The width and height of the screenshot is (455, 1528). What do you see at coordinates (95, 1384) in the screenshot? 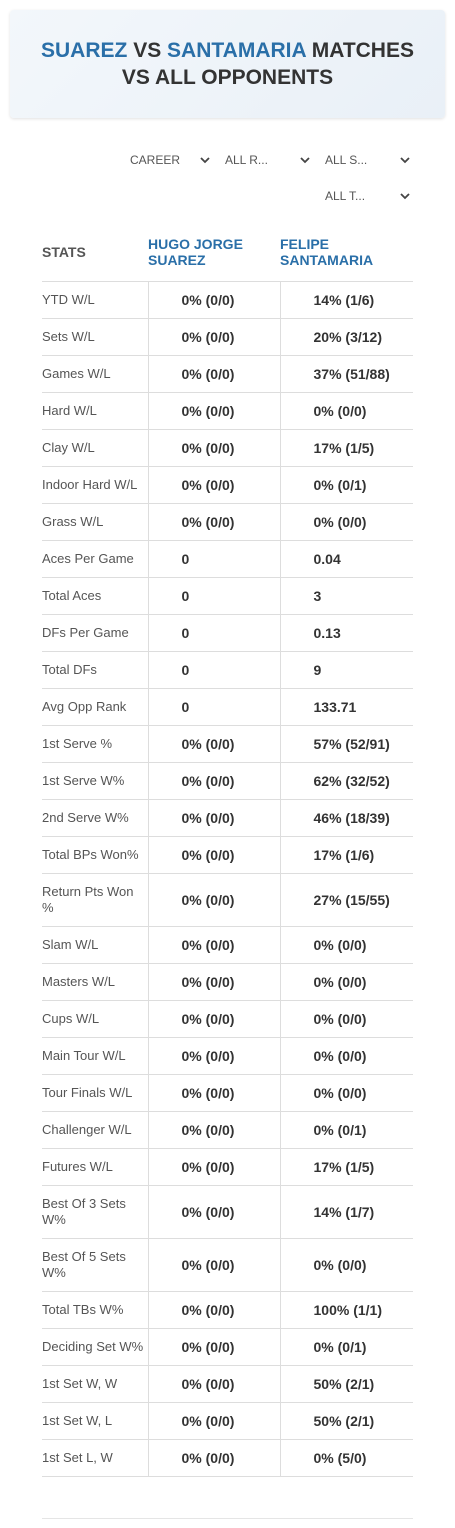
I see `stat-label: 1st Set W, W` at bounding box center [95, 1384].